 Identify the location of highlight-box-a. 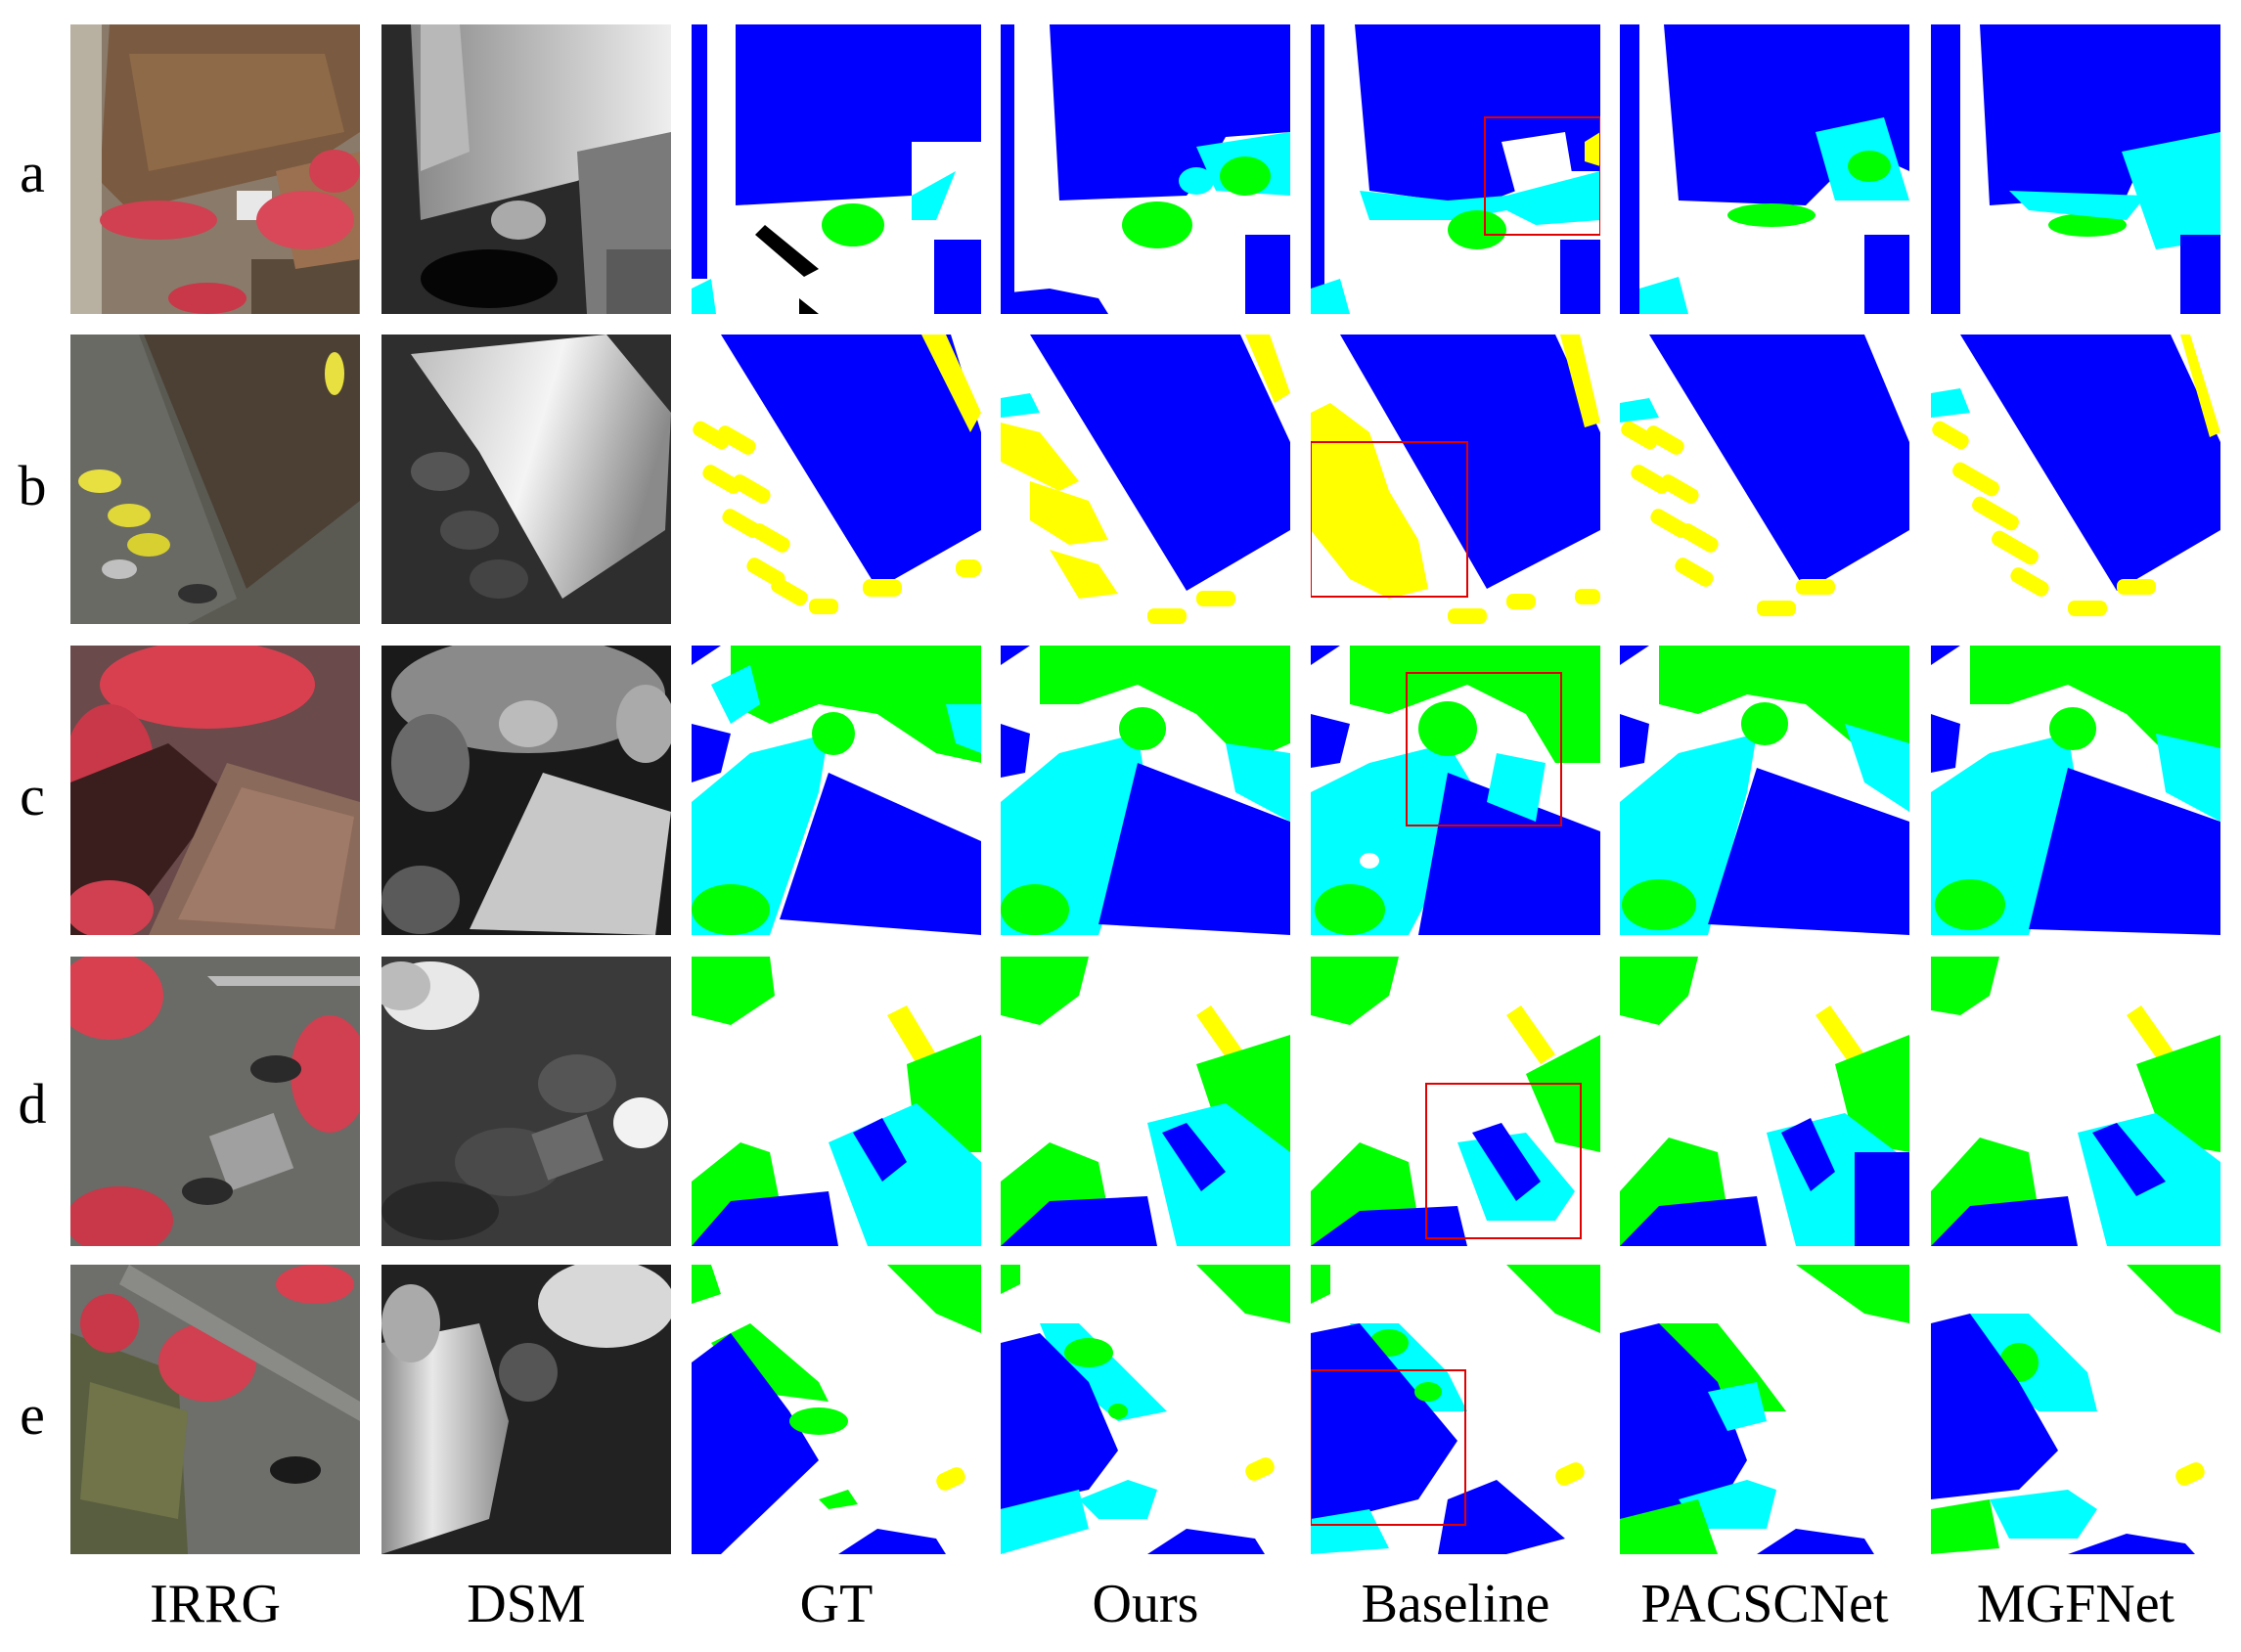
(1542, 176).